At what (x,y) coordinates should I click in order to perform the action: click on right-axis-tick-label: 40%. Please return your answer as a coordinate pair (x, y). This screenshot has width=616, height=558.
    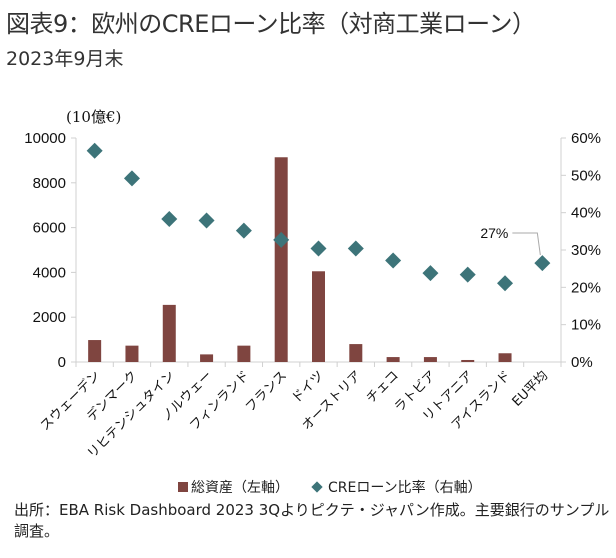
    Looking at the image, I should click on (586, 213).